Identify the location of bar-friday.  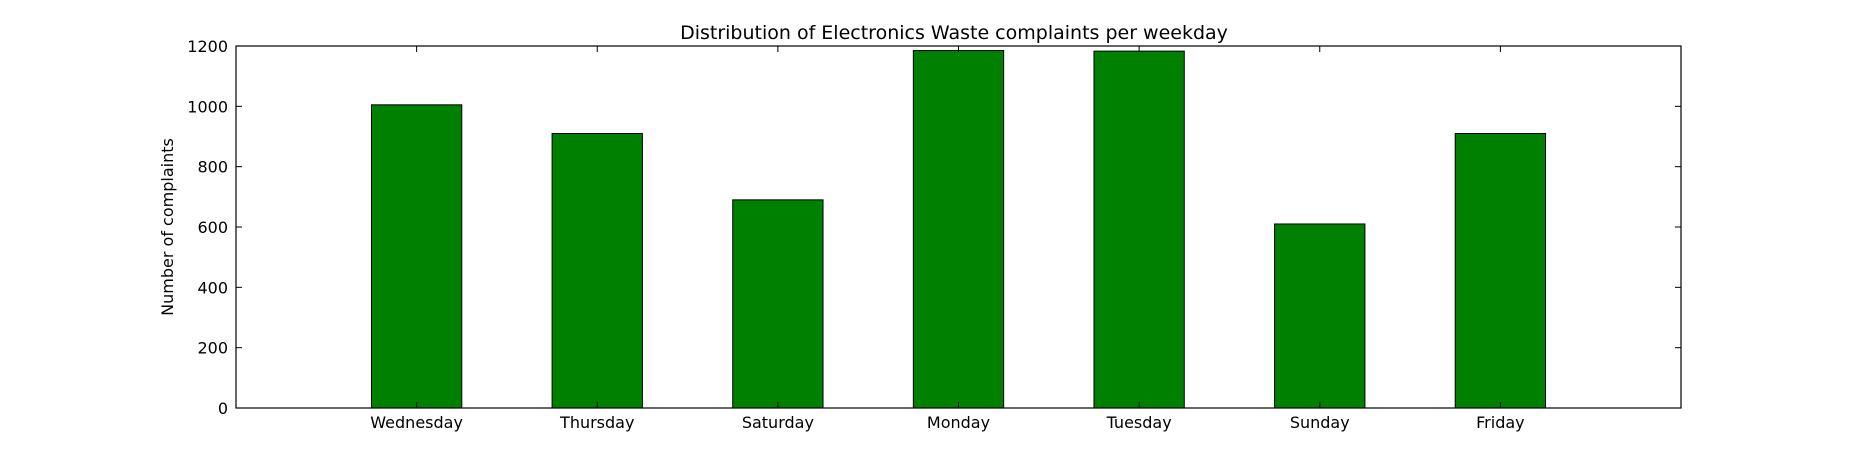
(1500, 270).